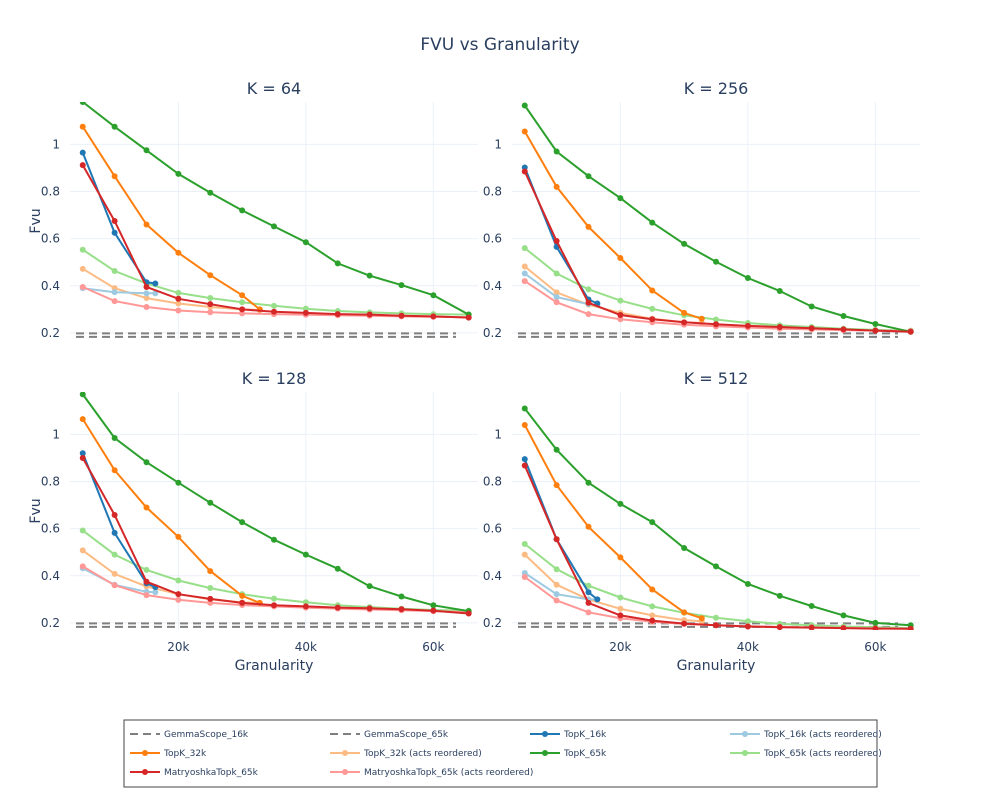 The image size is (1000, 800). Describe the element at coordinates (194, 773) in the screenshot. I see `legend-item-matryoshkatopk-65k: MatryoshkaTopk_65k` at that location.